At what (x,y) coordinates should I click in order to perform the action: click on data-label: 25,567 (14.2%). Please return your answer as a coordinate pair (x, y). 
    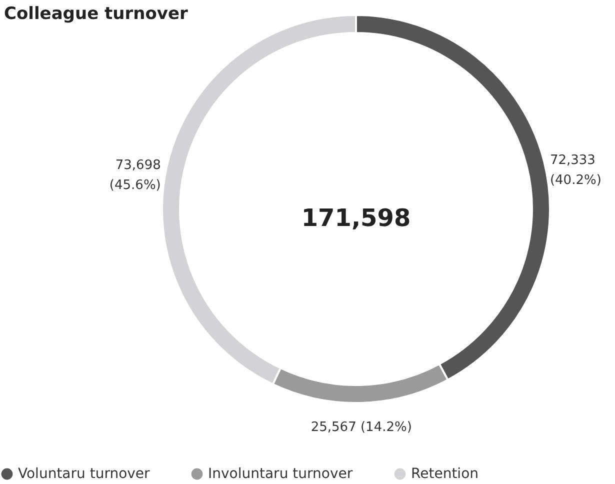
    Looking at the image, I should click on (361, 427).